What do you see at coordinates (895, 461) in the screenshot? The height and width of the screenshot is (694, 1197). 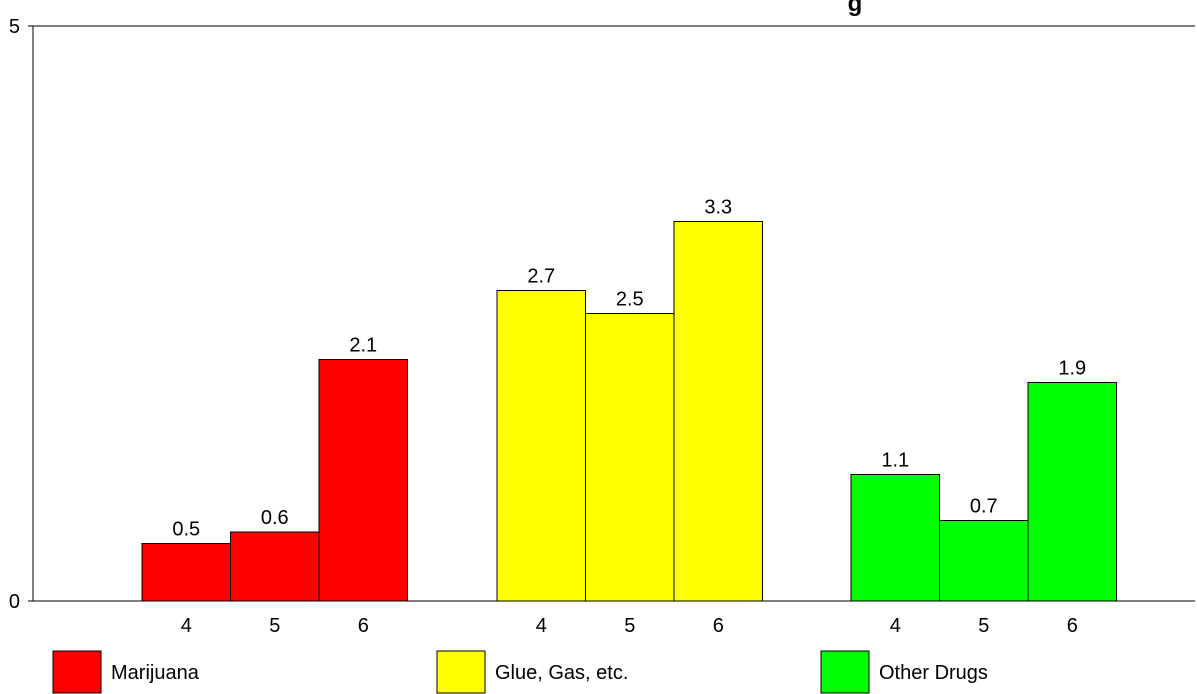 I see `data-label: 1.1` at bounding box center [895, 461].